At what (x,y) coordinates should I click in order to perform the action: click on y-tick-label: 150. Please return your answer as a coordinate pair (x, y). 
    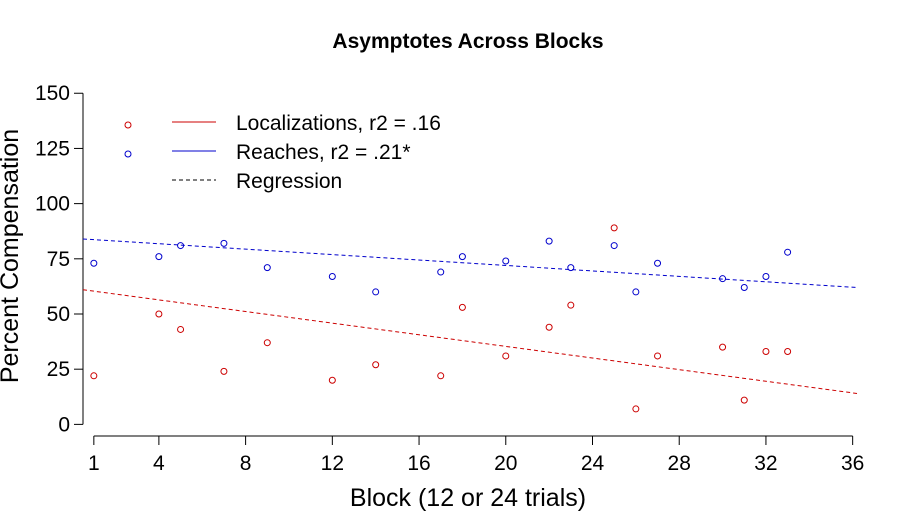
    Looking at the image, I should click on (52, 93).